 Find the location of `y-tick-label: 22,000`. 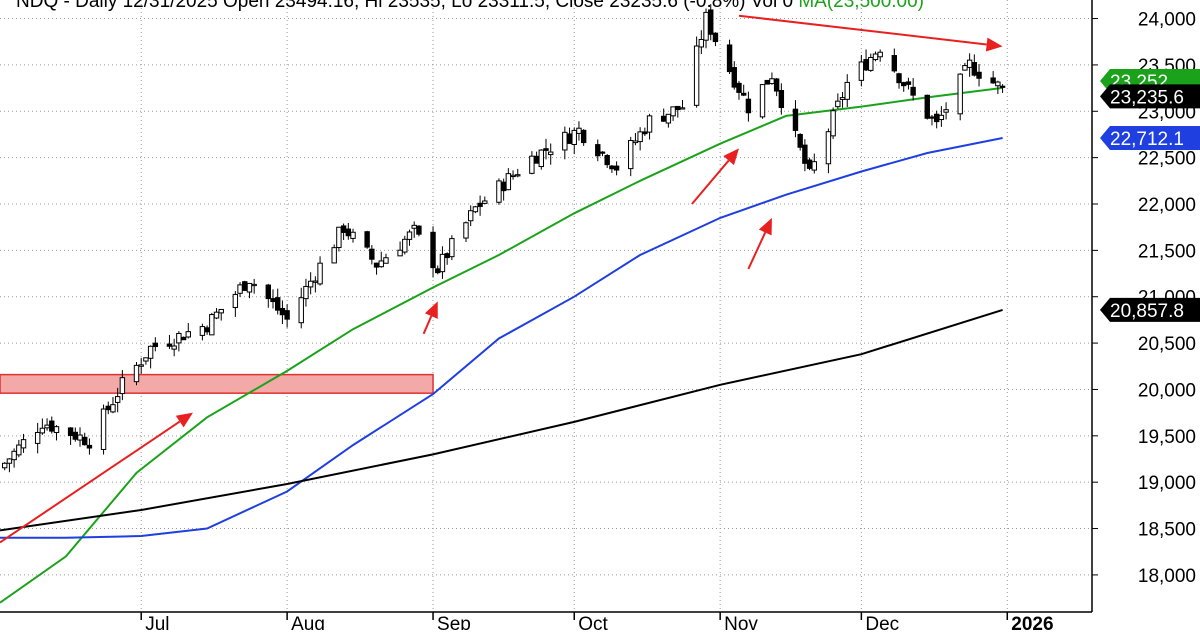

y-tick-label: 22,000 is located at coordinates (1167, 205).